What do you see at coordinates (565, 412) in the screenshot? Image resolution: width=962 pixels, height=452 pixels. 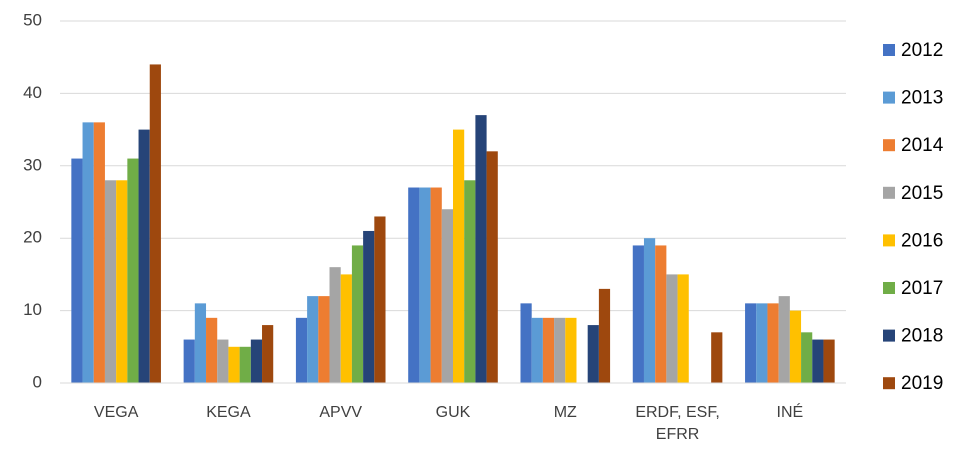 I see `x-tick-label: MZ` at bounding box center [565, 412].